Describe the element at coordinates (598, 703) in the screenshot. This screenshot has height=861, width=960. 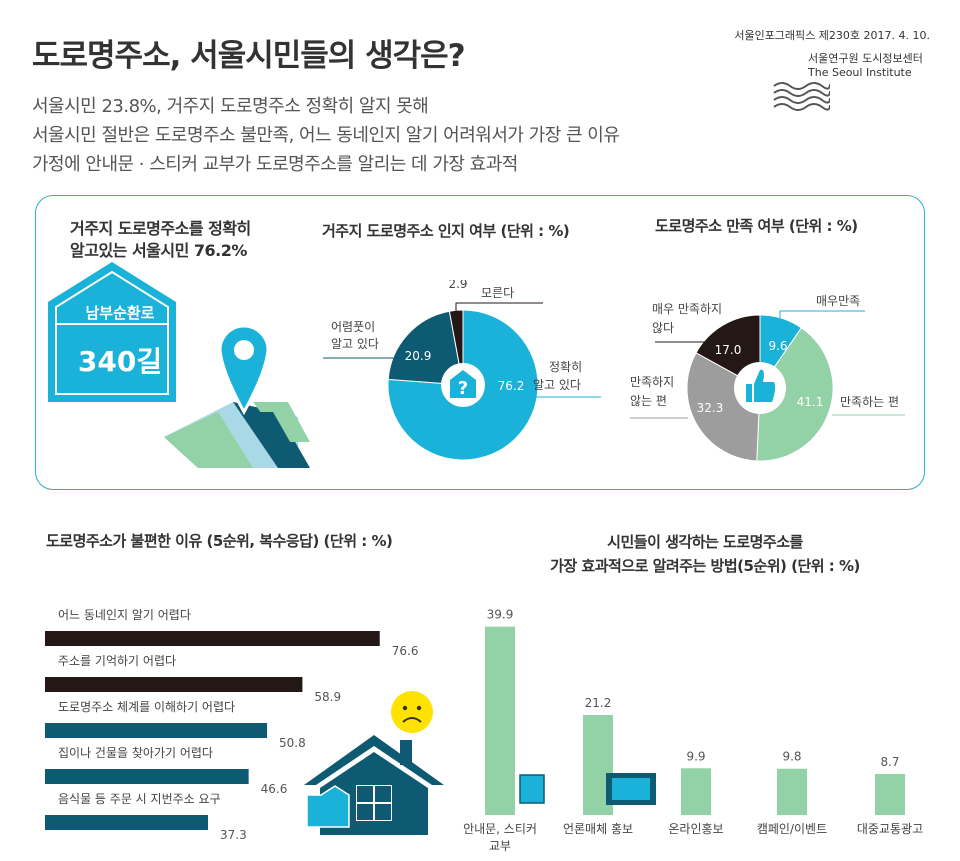
I see `vbar-value-1: 21.2` at that location.